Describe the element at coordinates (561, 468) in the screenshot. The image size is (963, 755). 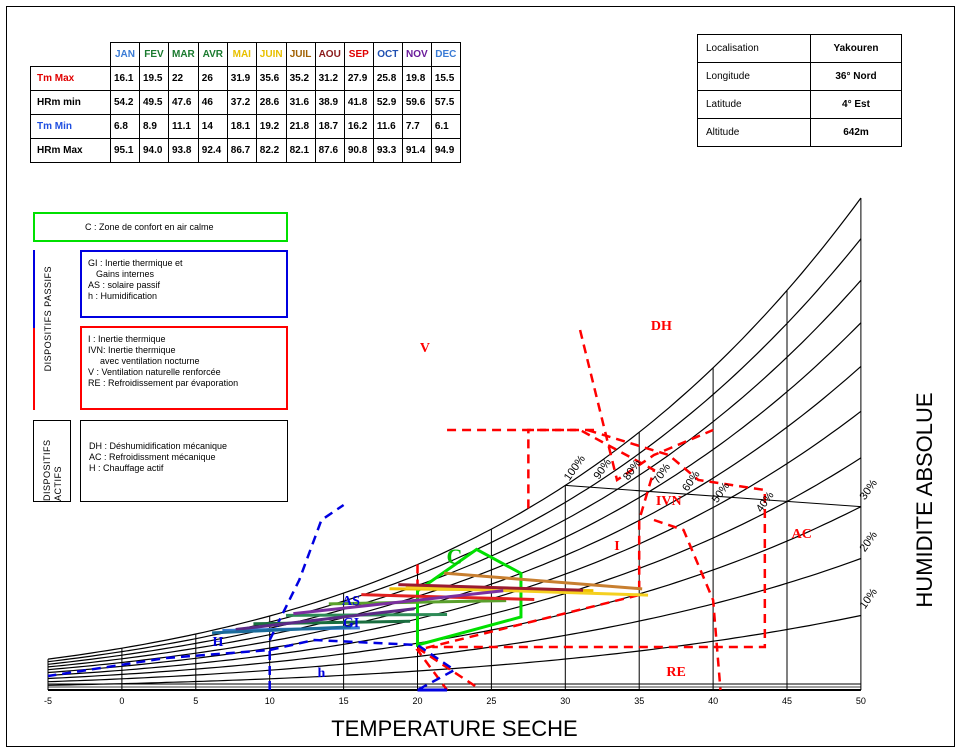
I see `zone-v-line` at that location.